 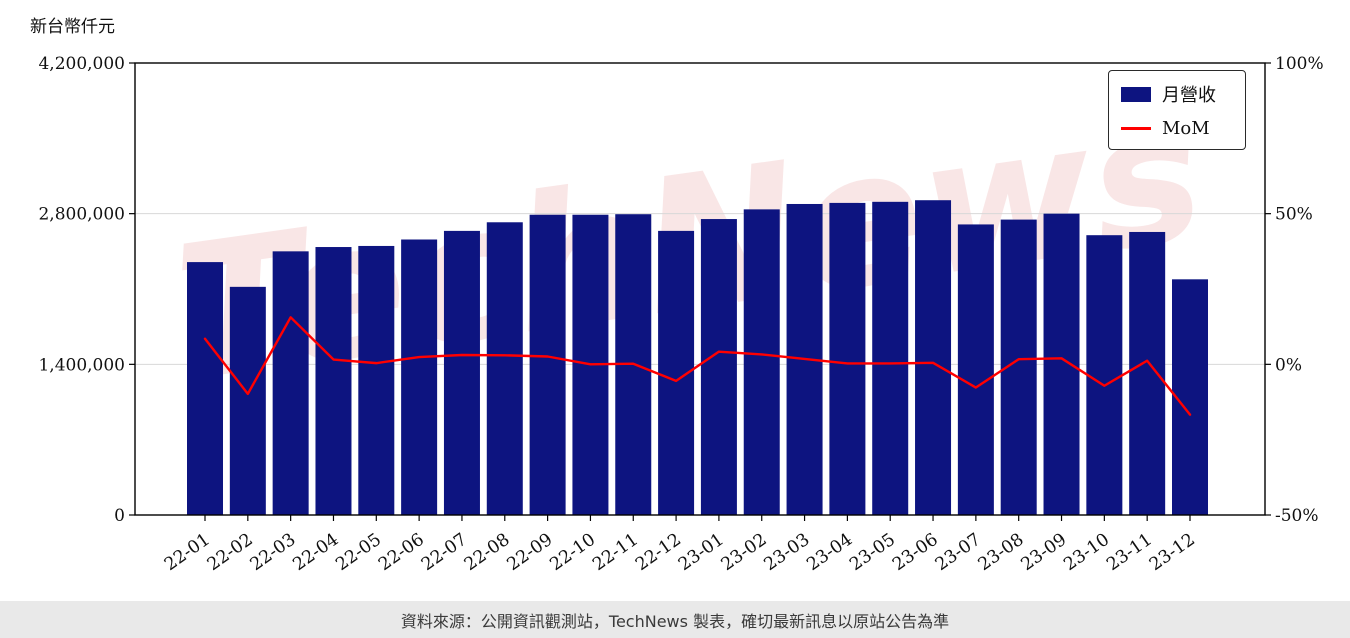 What do you see at coordinates (358, 552) in the screenshot?
I see `x-tick-label: 22-05` at bounding box center [358, 552].